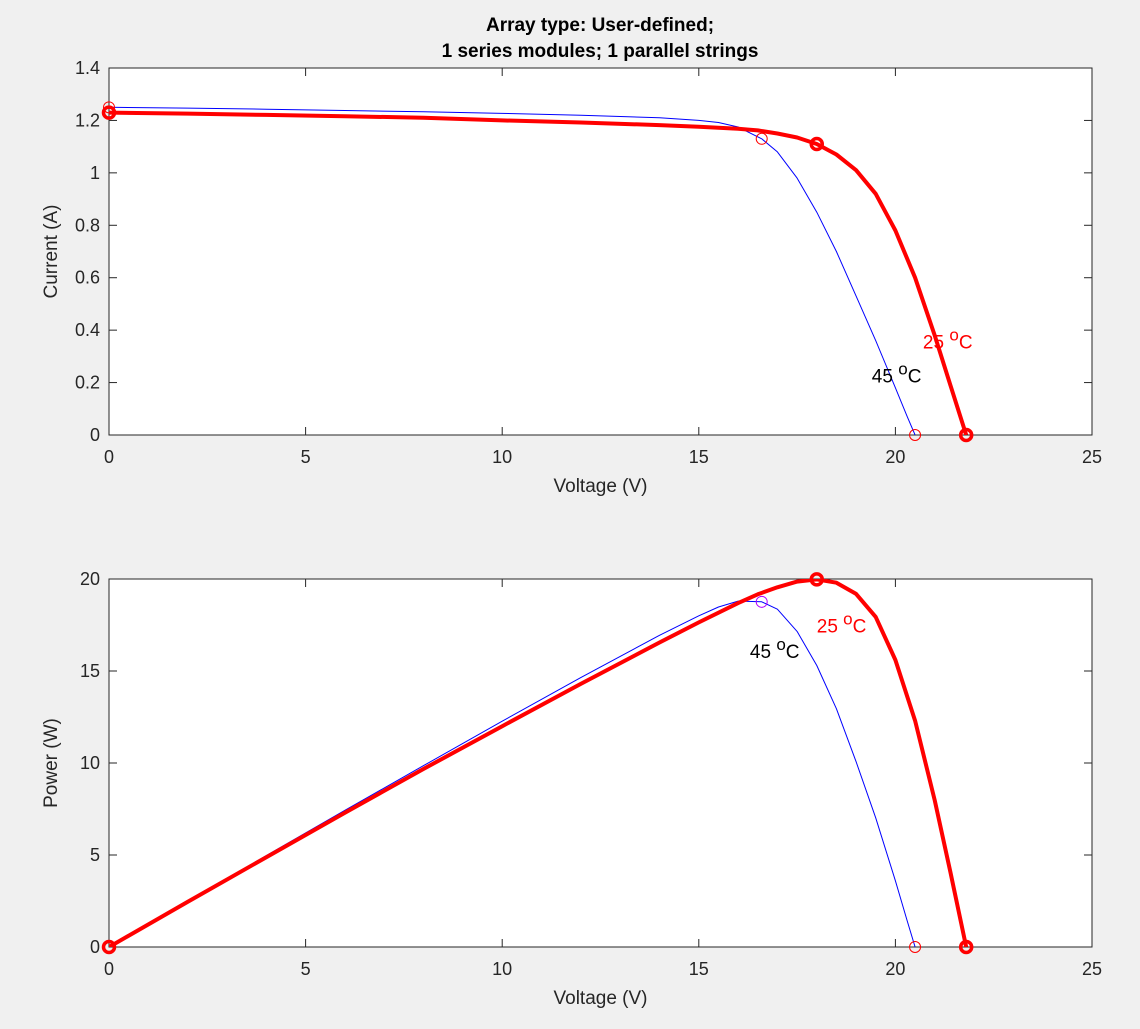  Describe the element at coordinates (600, 51) in the screenshot. I see `figure-title-line2: 1 series modules; 1 parallel strings` at that location.